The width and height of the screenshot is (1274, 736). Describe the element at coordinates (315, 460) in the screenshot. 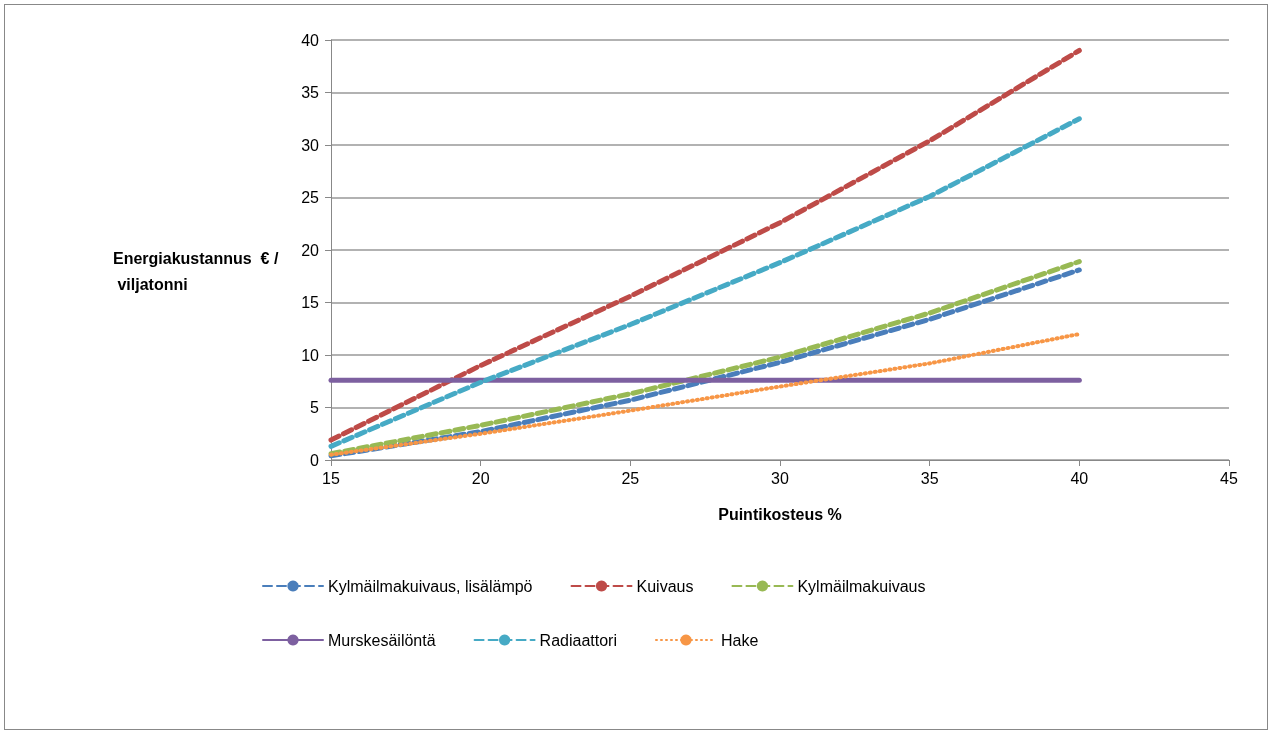

I see `y-tick-label: 0` at that location.